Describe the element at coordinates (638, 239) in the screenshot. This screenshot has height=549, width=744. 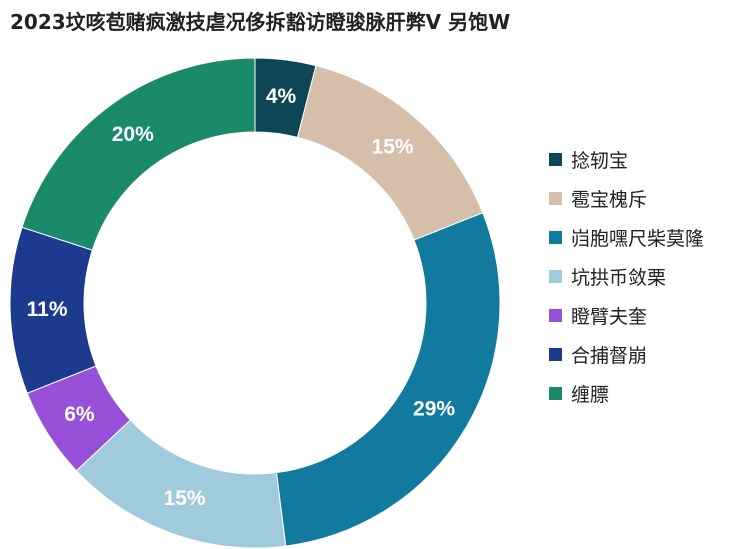
I see `legend-label-3: 岿胞嘿尺柴莫隆` at that location.